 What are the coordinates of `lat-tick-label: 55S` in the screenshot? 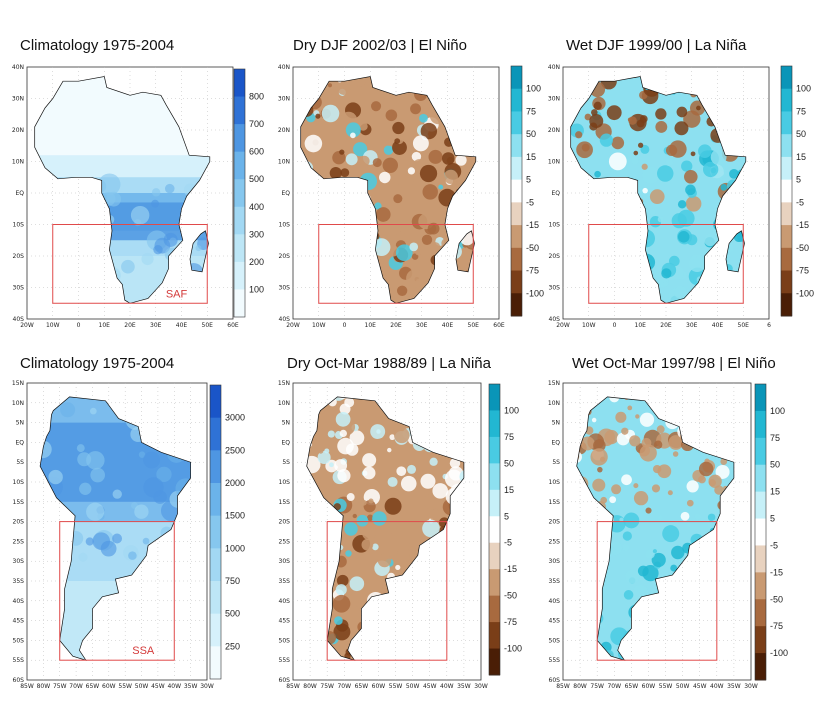 It's located at (19, 660).